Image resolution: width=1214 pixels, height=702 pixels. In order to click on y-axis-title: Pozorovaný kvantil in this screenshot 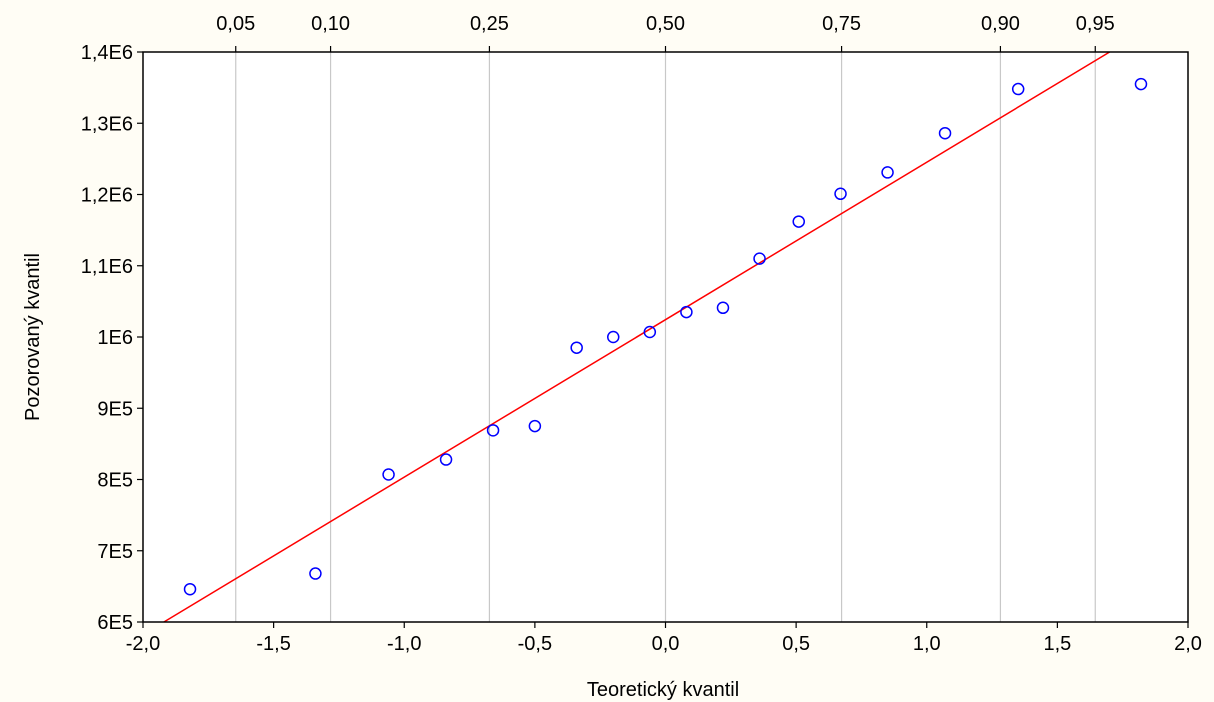, I will do `click(33, 337)`.